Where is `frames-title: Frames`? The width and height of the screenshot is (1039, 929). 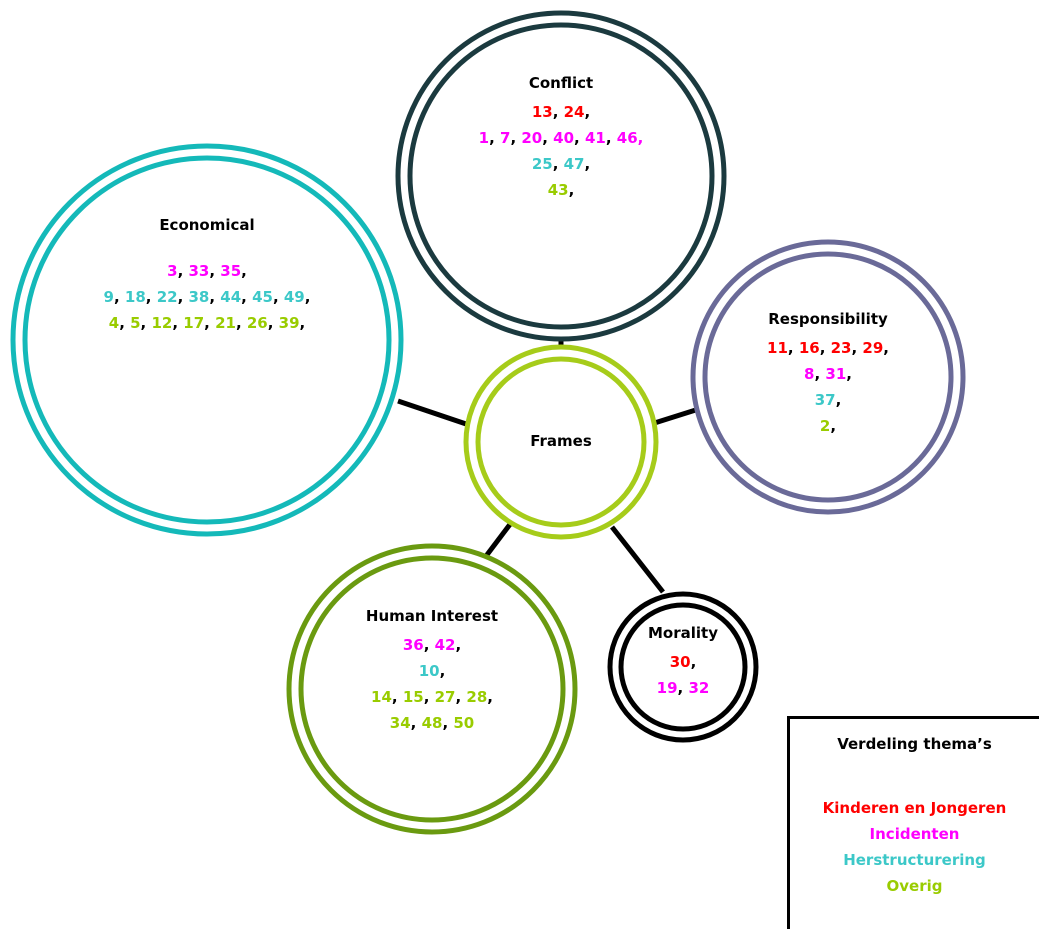
frames-title: Frames is located at coordinates (561, 441).